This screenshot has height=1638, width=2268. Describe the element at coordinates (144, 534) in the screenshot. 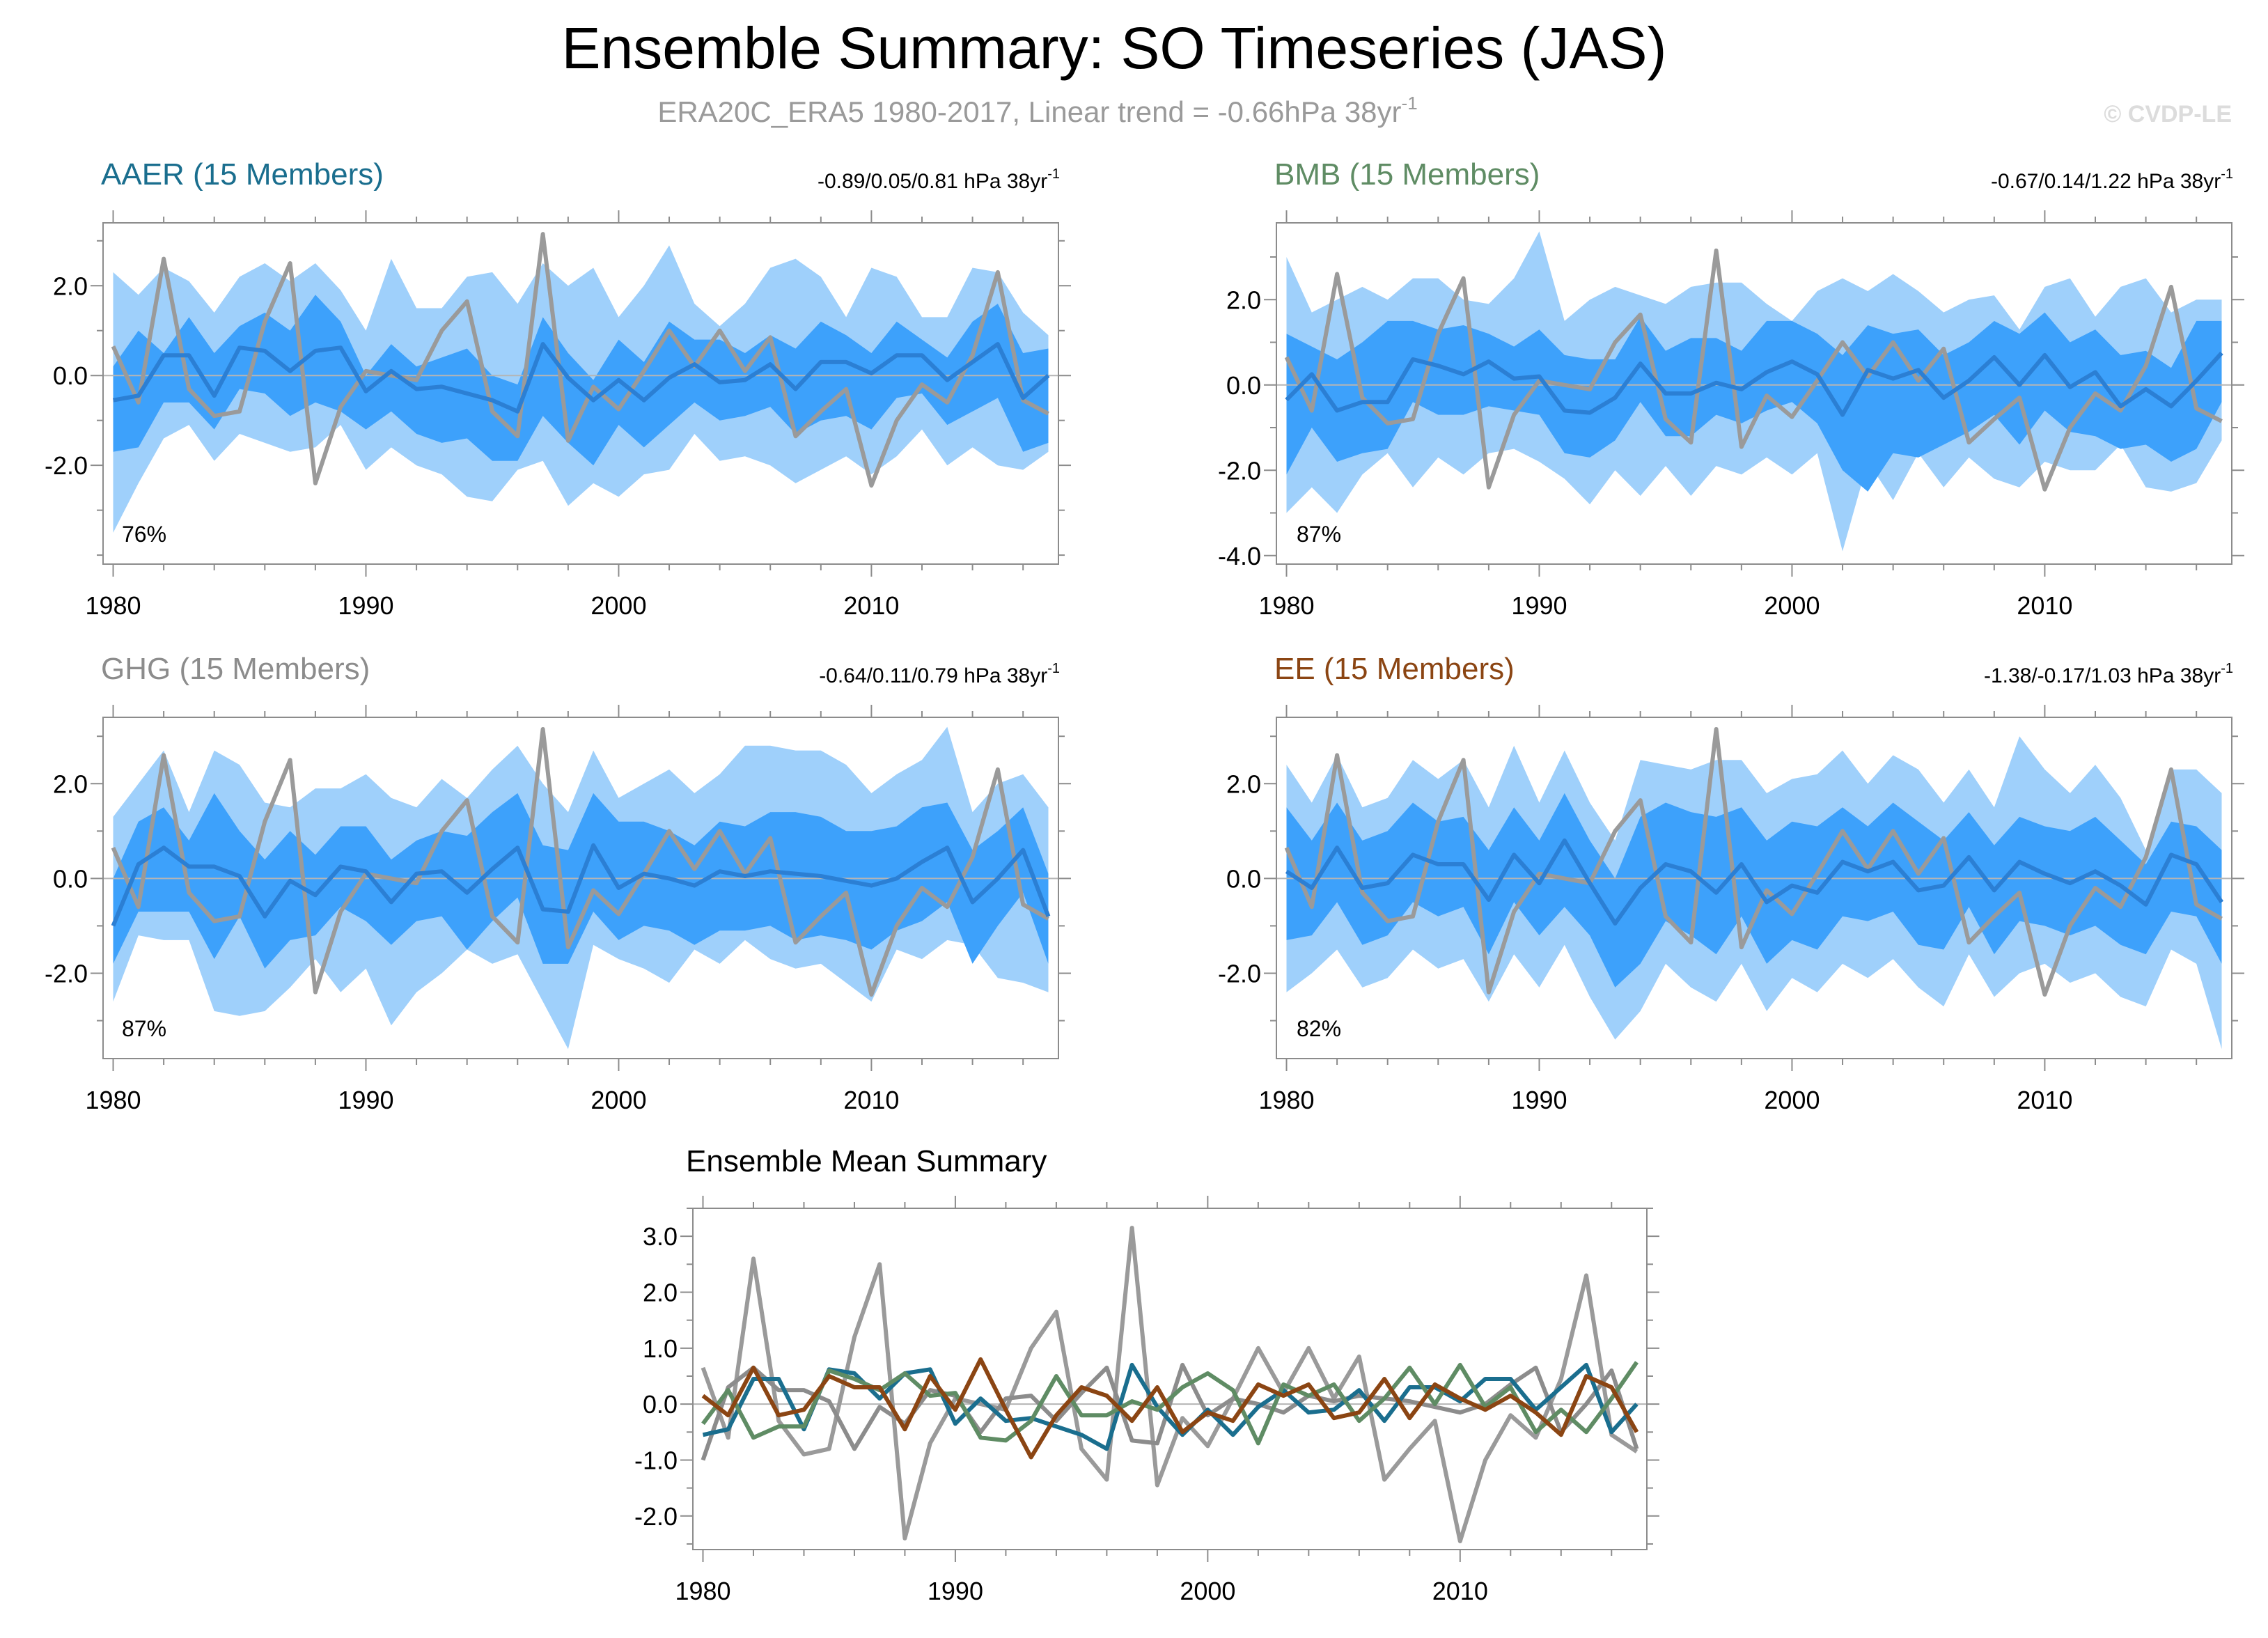

I see `percent-label: 76%` at that location.